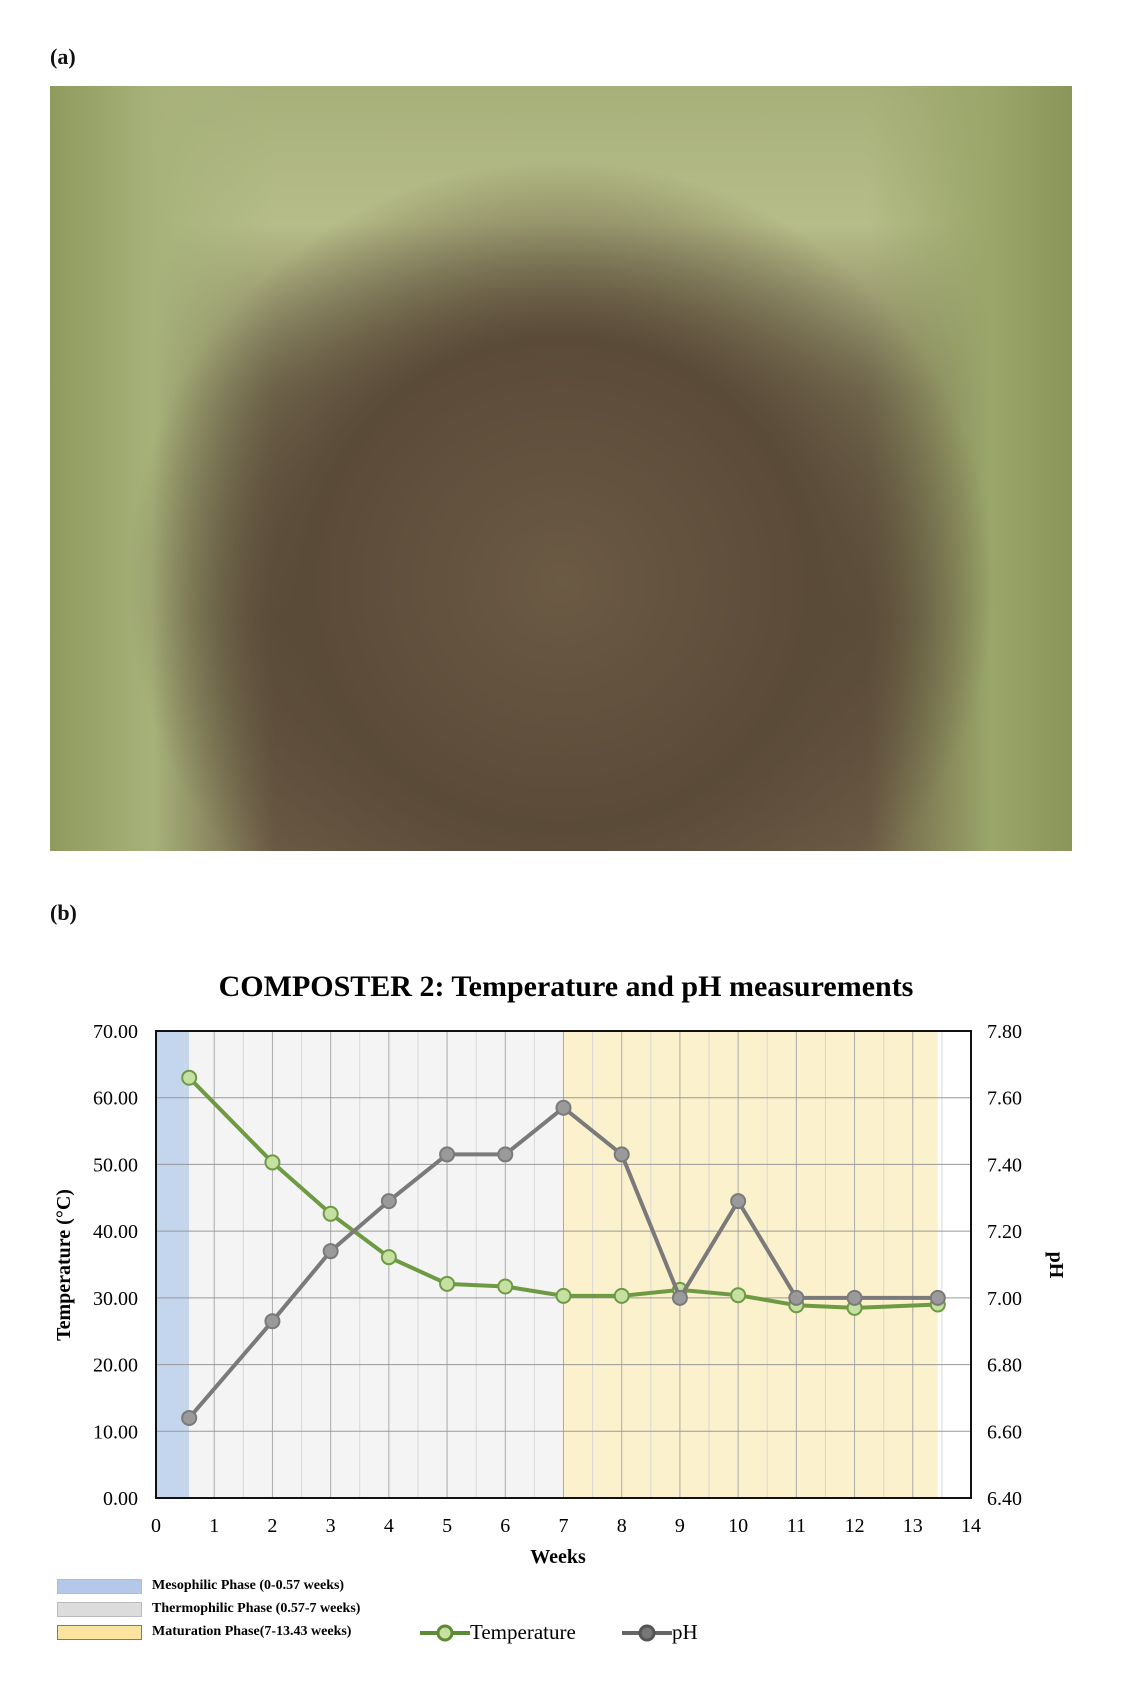 The width and height of the screenshot is (1124, 1681). I want to click on y2-tick-label: 7.00, so click(1004, 1299).